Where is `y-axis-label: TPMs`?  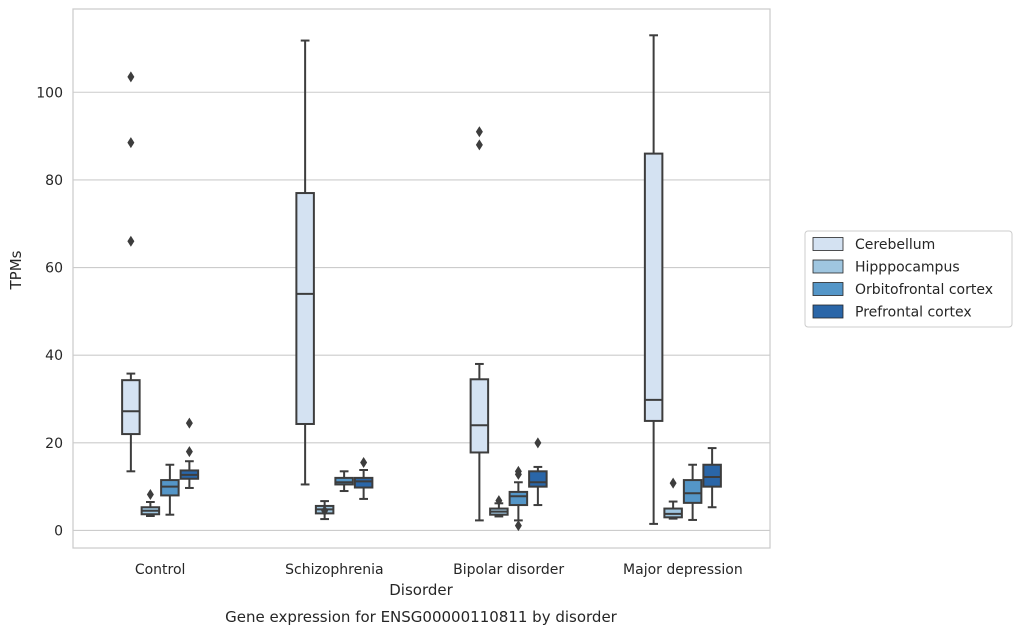
y-axis-label: TPMs is located at coordinates (16, 270).